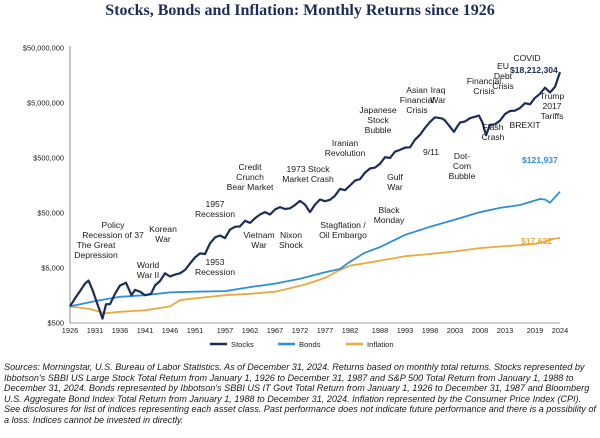  What do you see at coordinates (225, 330) in the screenshot?
I see `x-tick-label: 1957` at bounding box center [225, 330].